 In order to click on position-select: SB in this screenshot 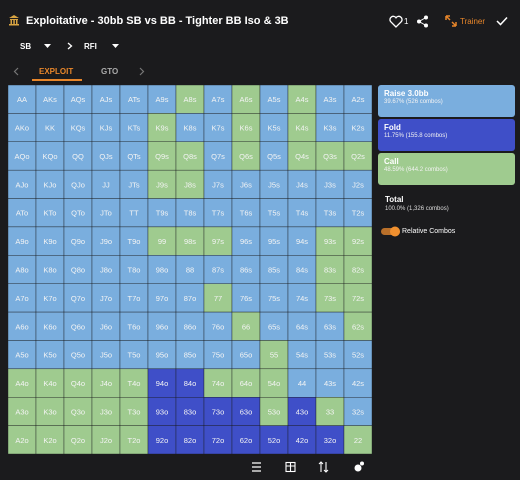, I will do `click(26, 46)`.